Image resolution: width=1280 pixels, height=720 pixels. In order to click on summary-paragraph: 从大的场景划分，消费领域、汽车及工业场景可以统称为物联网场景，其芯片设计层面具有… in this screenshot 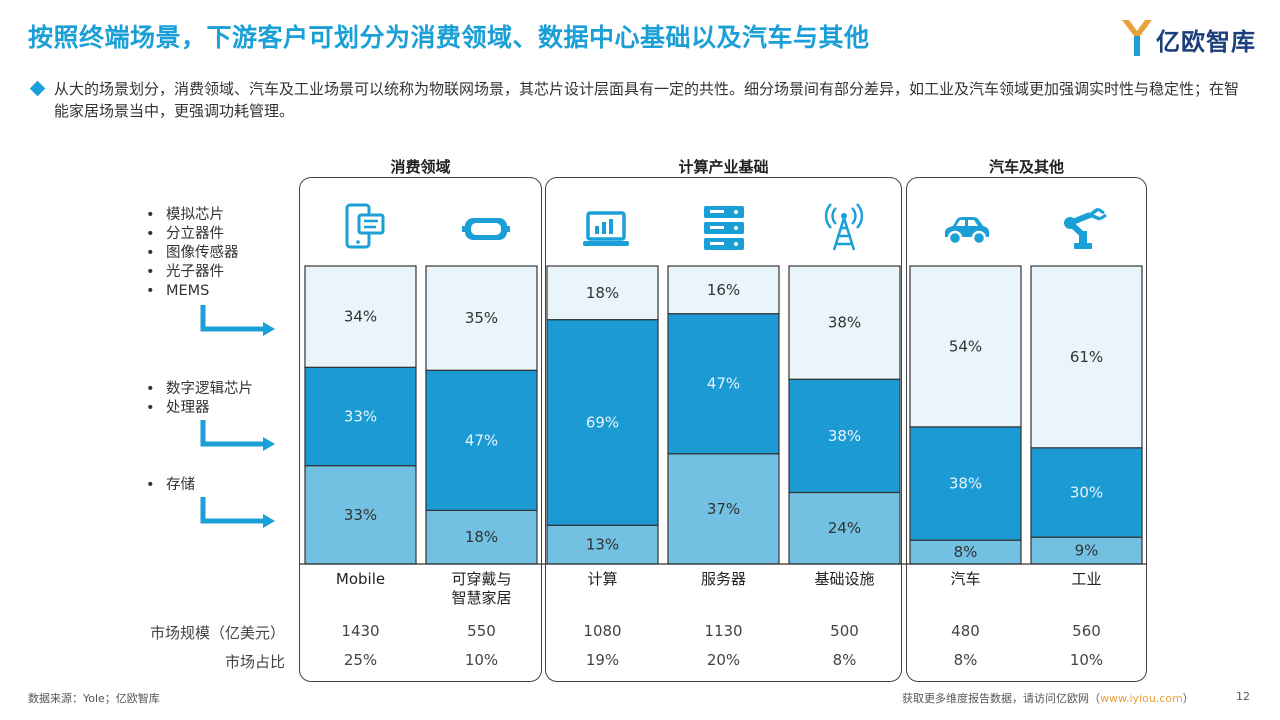, I will do `click(640, 100)`.